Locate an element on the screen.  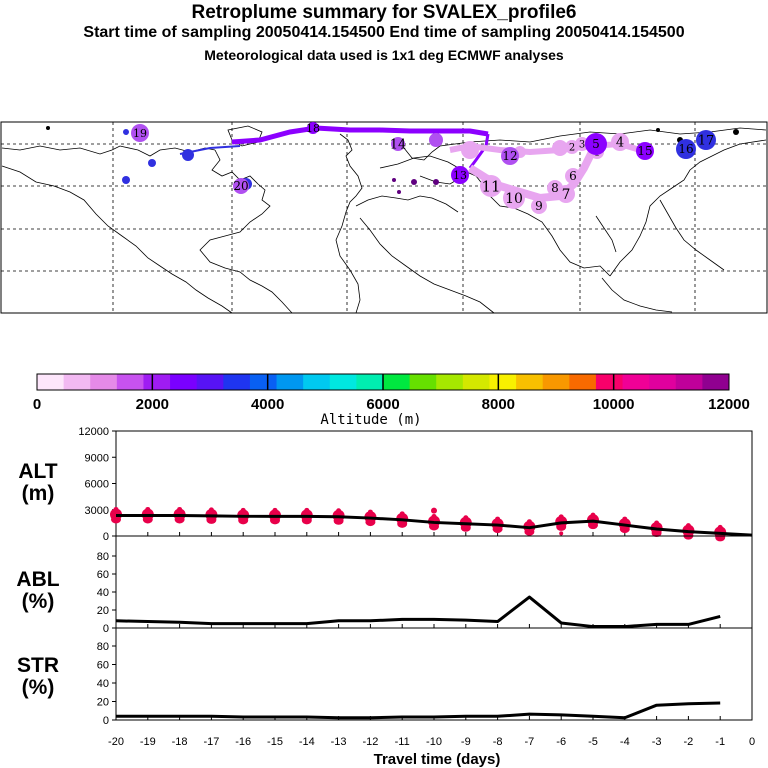
day-label: 13 is located at coordinates (460, 175).